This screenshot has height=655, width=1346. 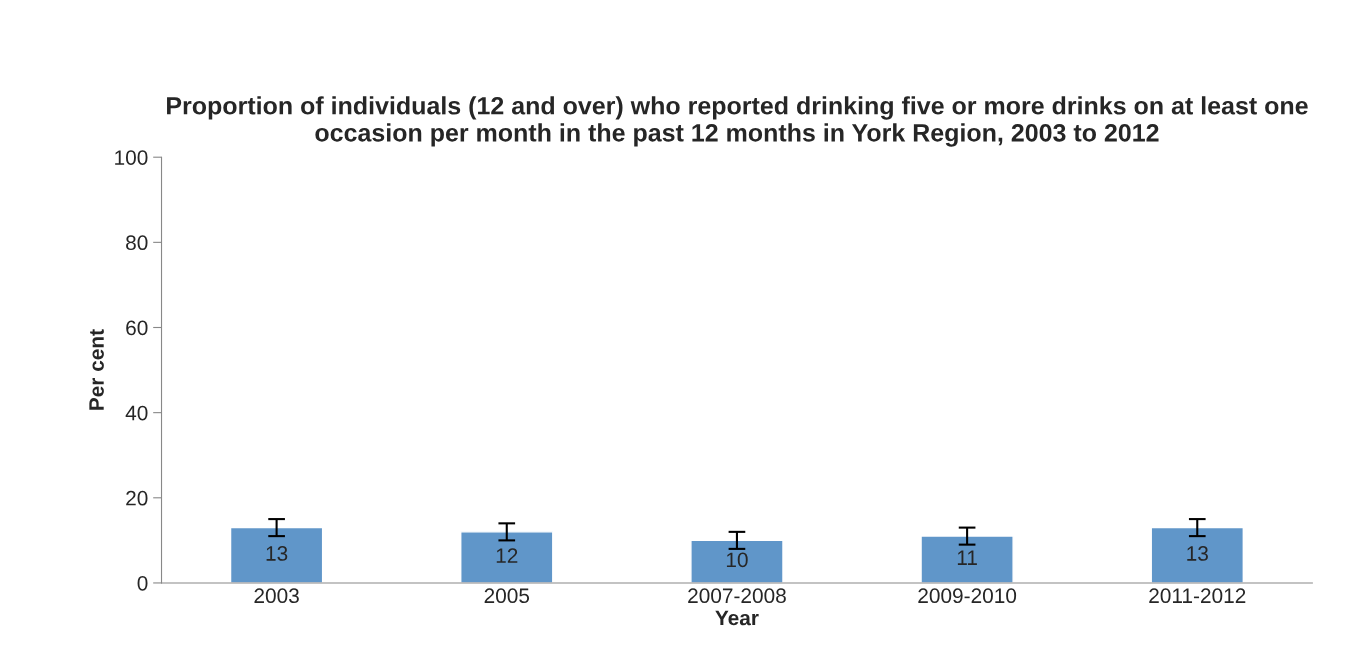 I want to click on data-label: 10, so click(x=737, y=560).